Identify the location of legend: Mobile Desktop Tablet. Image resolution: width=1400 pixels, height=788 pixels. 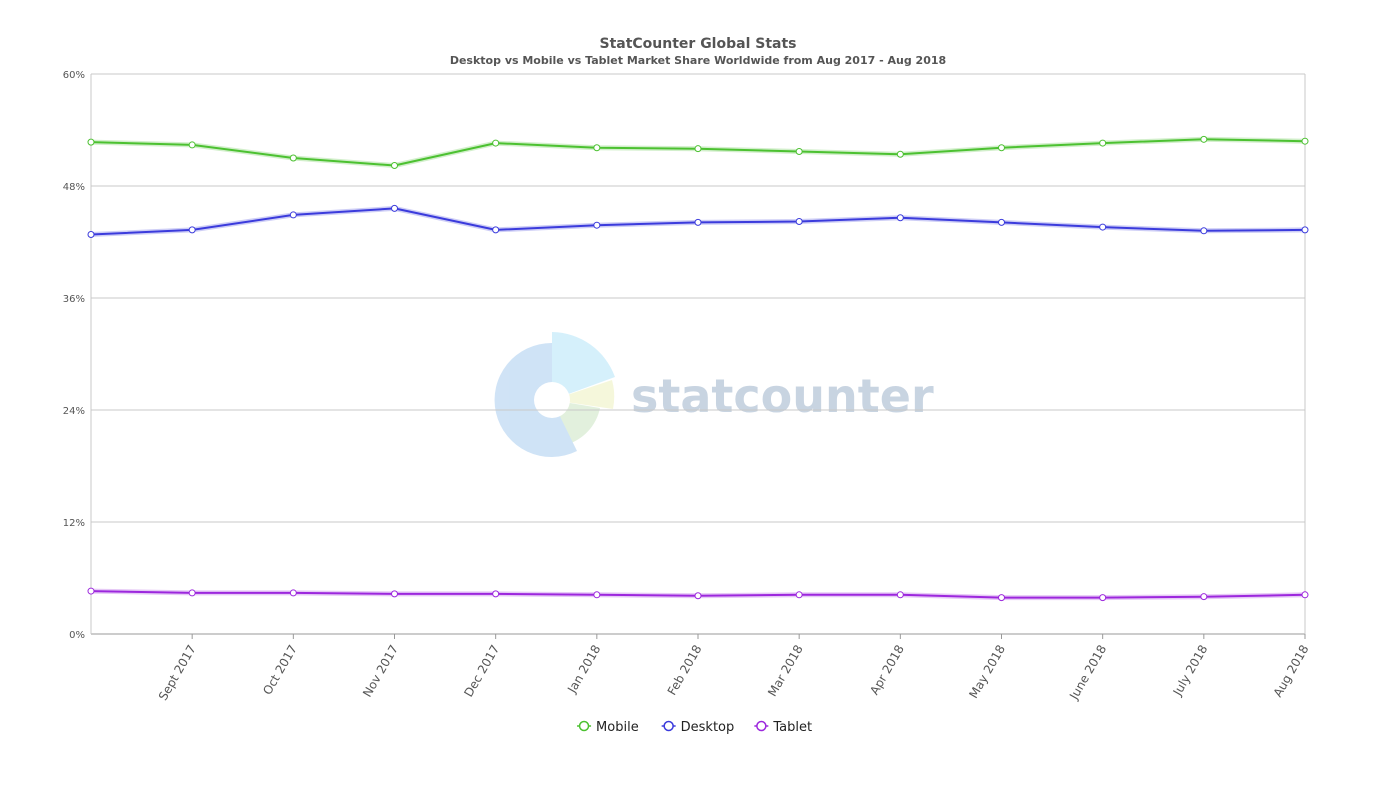
(694, 727).